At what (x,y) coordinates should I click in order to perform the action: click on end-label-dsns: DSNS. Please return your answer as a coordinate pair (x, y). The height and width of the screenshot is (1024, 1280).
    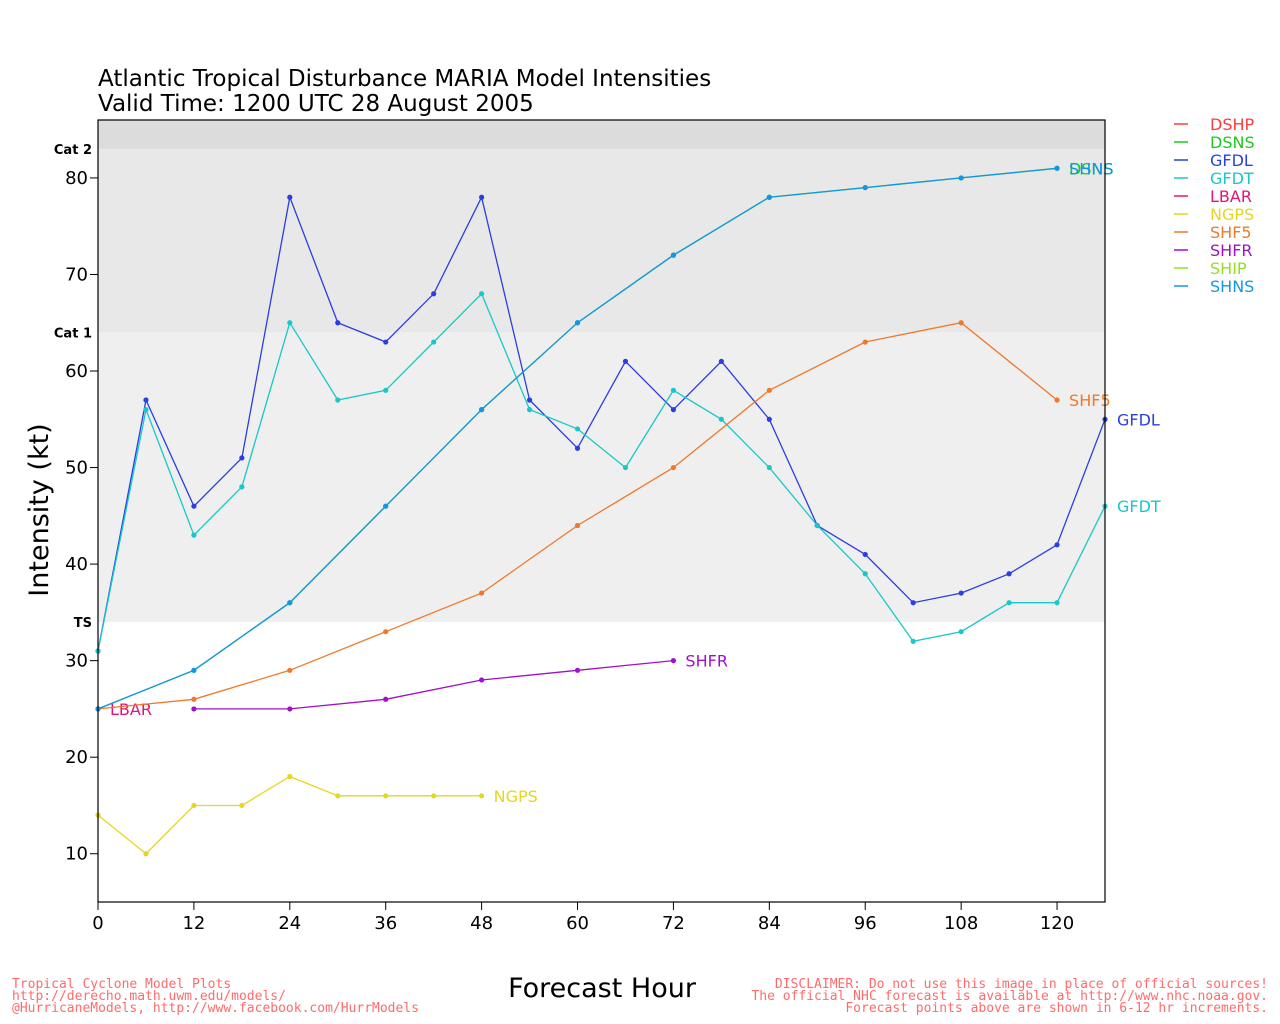
    Looking at the image, I should click on (1091, 168).